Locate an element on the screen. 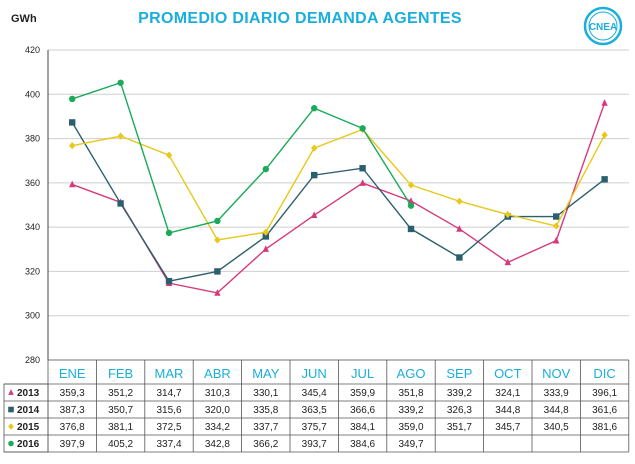 The width and height of the screenshot is (635, 464). table-value: 361,6 is located at coordinates (604, 410).